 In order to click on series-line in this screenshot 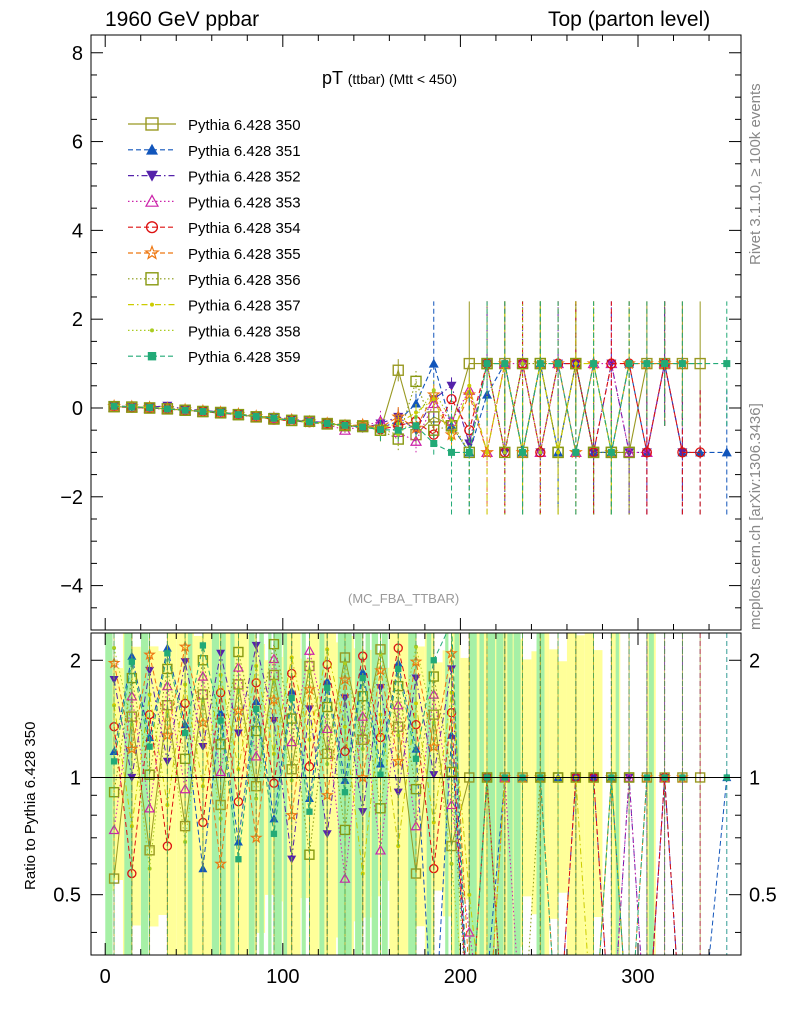, I will do `click(363, 408)`.